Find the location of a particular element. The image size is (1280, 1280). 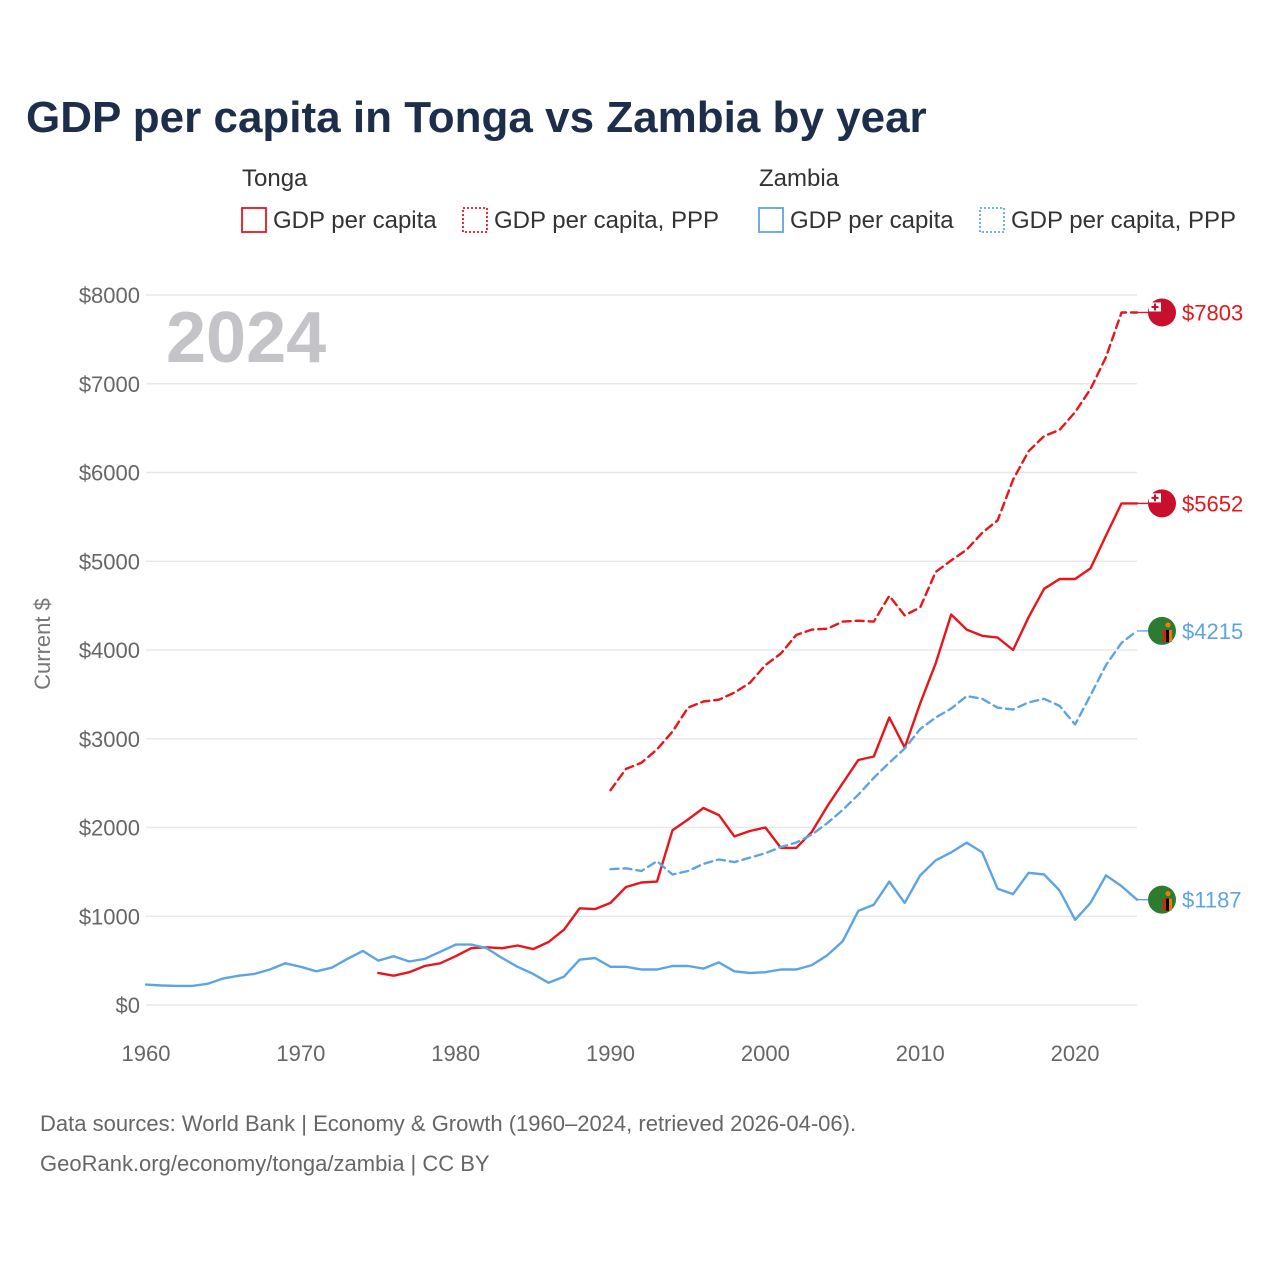

x-axis-ticks: 1960 1970 1980 1990 2000 2010 2020 is located at coordinates (611, 1053).